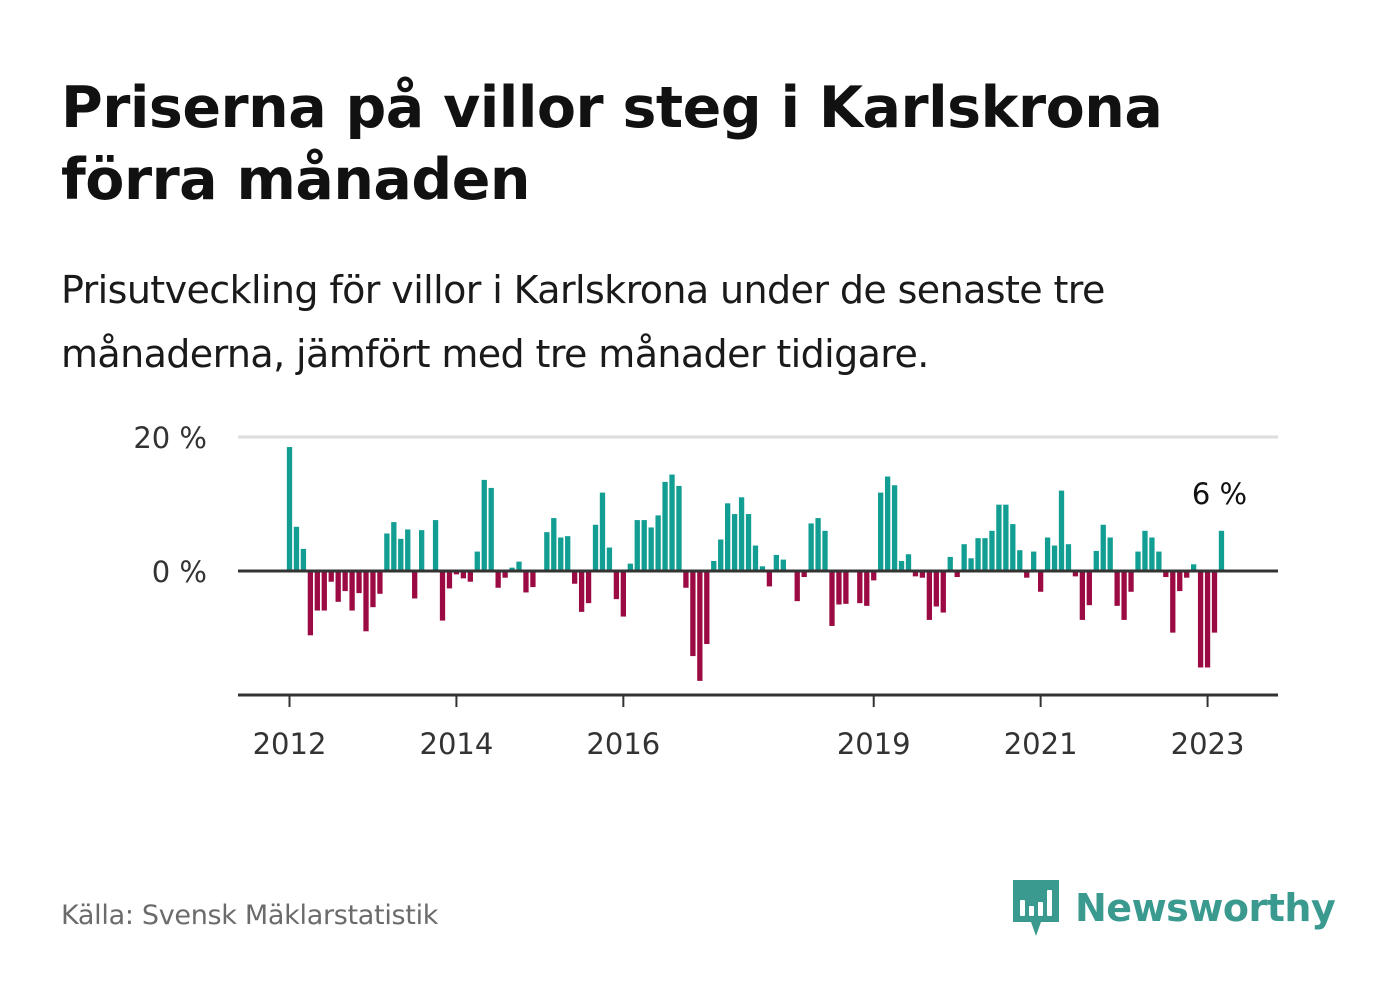 The height and width of the screenshot is (999, 1382). Describe the element at coordinates (457, 744) in the screenshot. I see `x-tick-label: 2014` at that location.